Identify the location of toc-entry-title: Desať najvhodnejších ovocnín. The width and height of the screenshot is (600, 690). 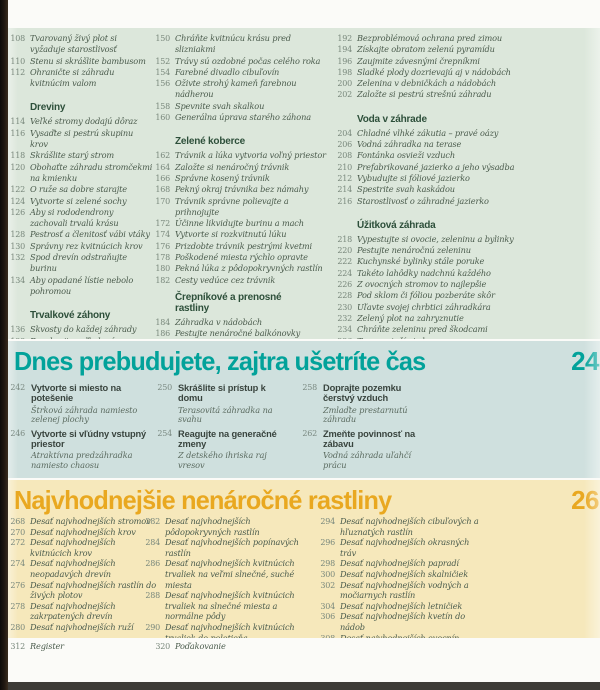
(400, 635).